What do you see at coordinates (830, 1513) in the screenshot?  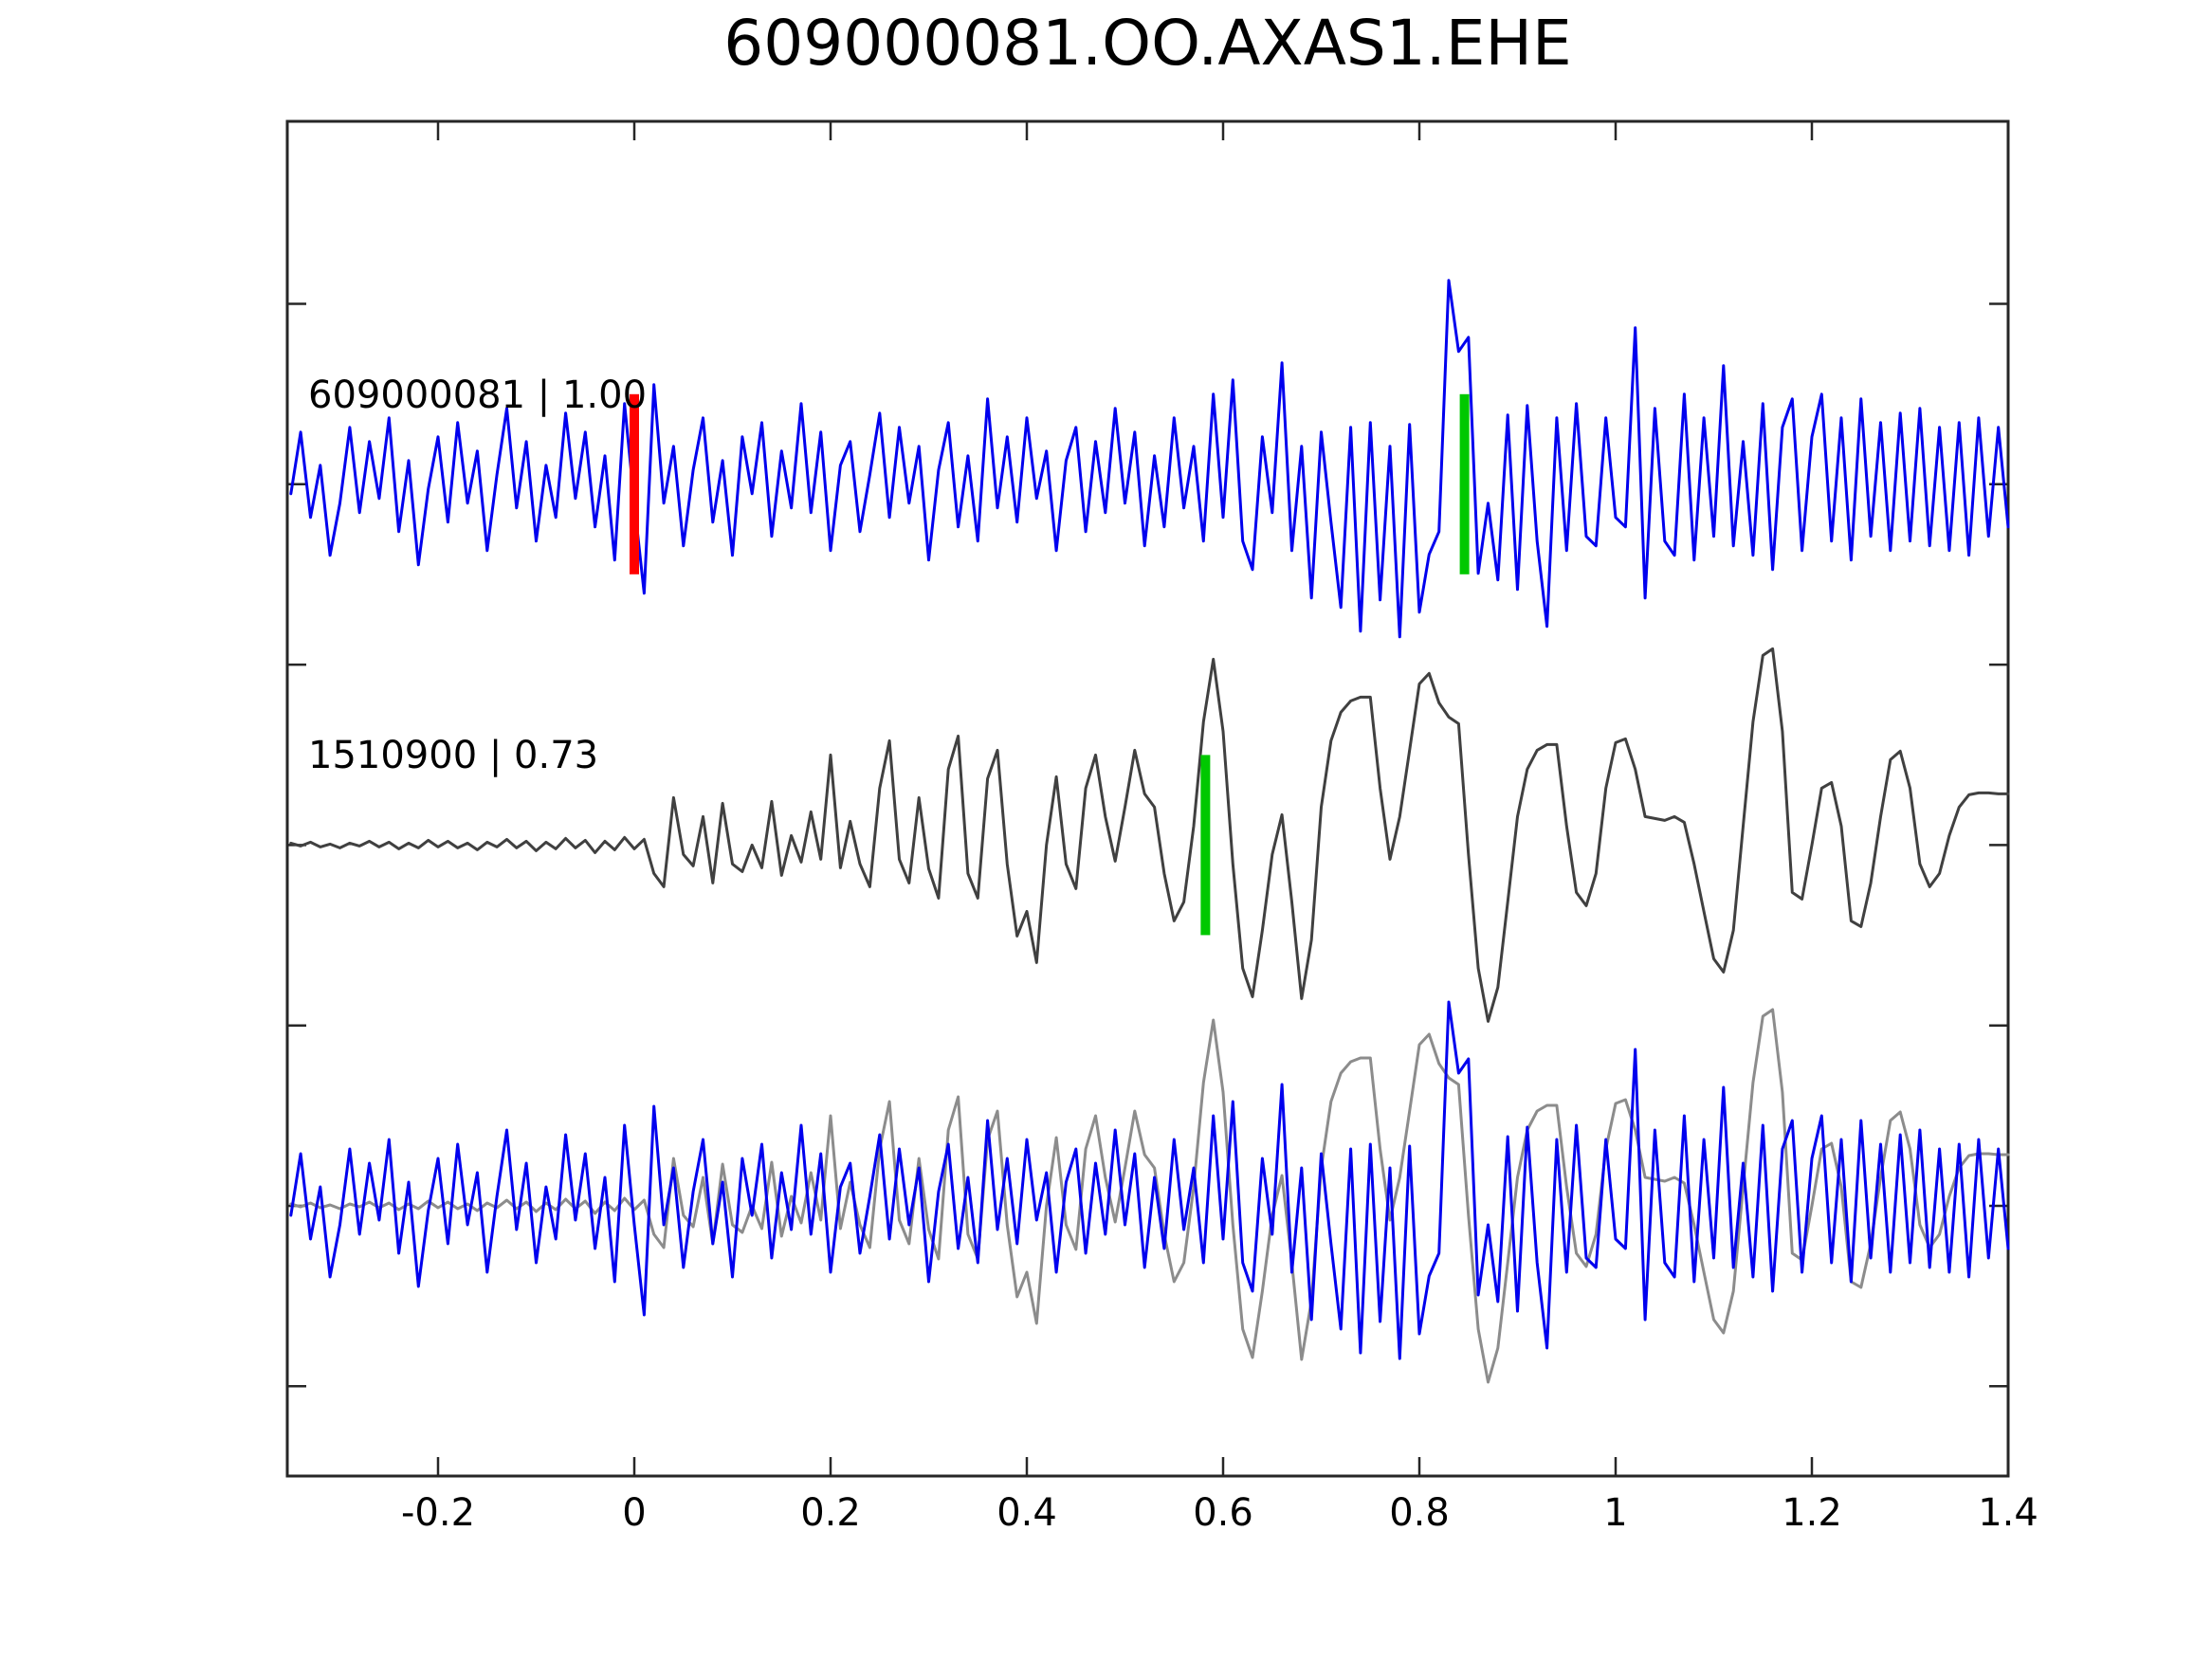 I see `x-tick-label: 0.2` at bounding box center [830, 1513].